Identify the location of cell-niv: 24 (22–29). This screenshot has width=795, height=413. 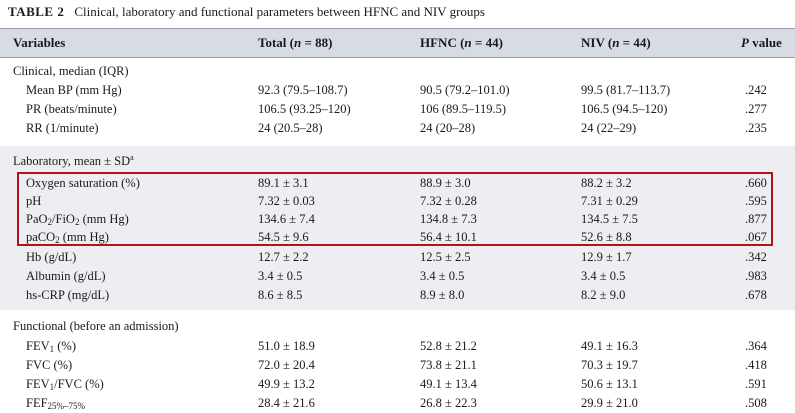
(609, 128).